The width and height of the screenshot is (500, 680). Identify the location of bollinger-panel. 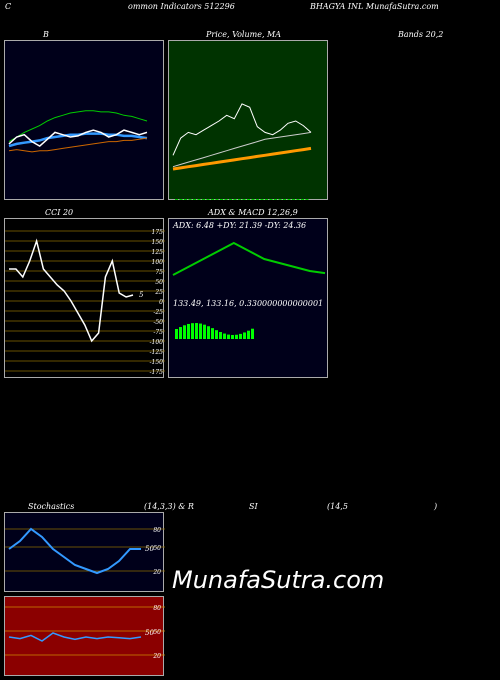
(84, 120).